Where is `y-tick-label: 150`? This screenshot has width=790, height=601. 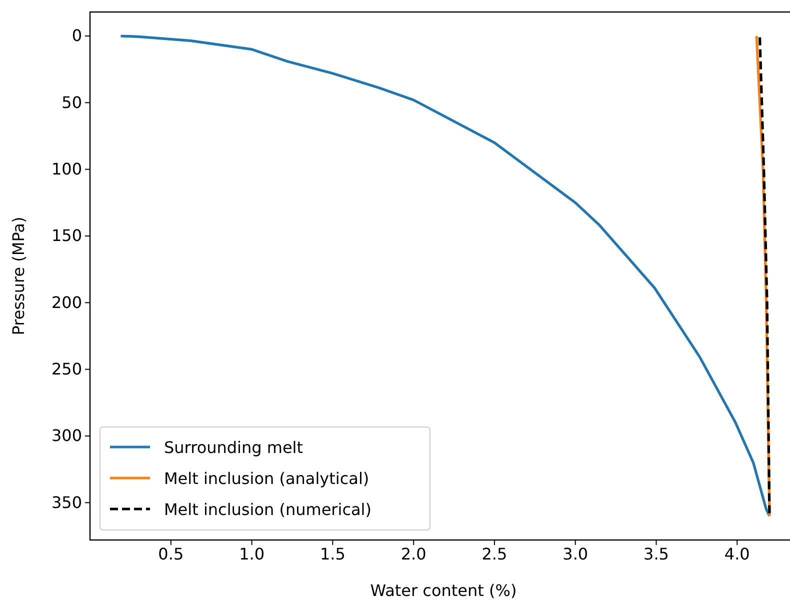
y-tick-label: 150 is located at coordinates (66, 236).